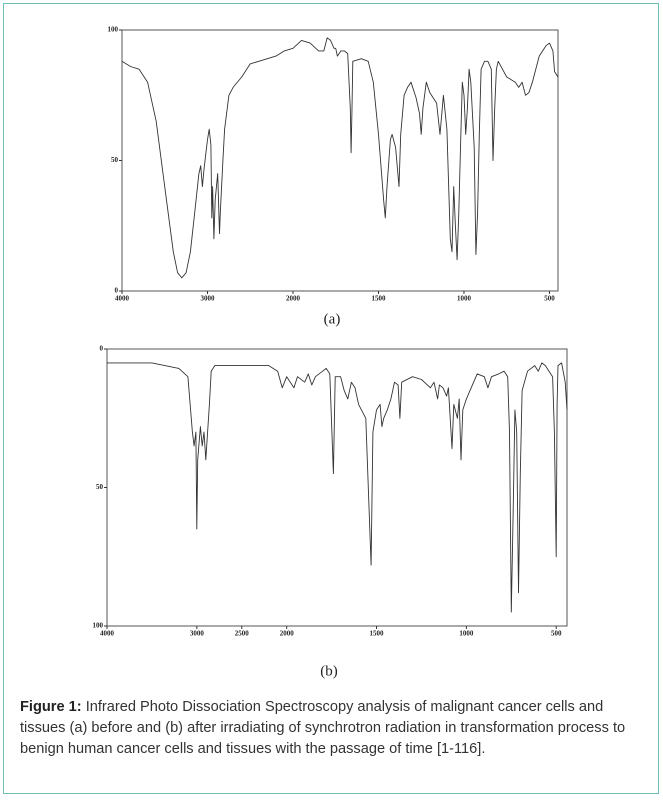 The height and width of the screenshot is (803, 663). I want to click on chart-label: (b), so click(329, 671).